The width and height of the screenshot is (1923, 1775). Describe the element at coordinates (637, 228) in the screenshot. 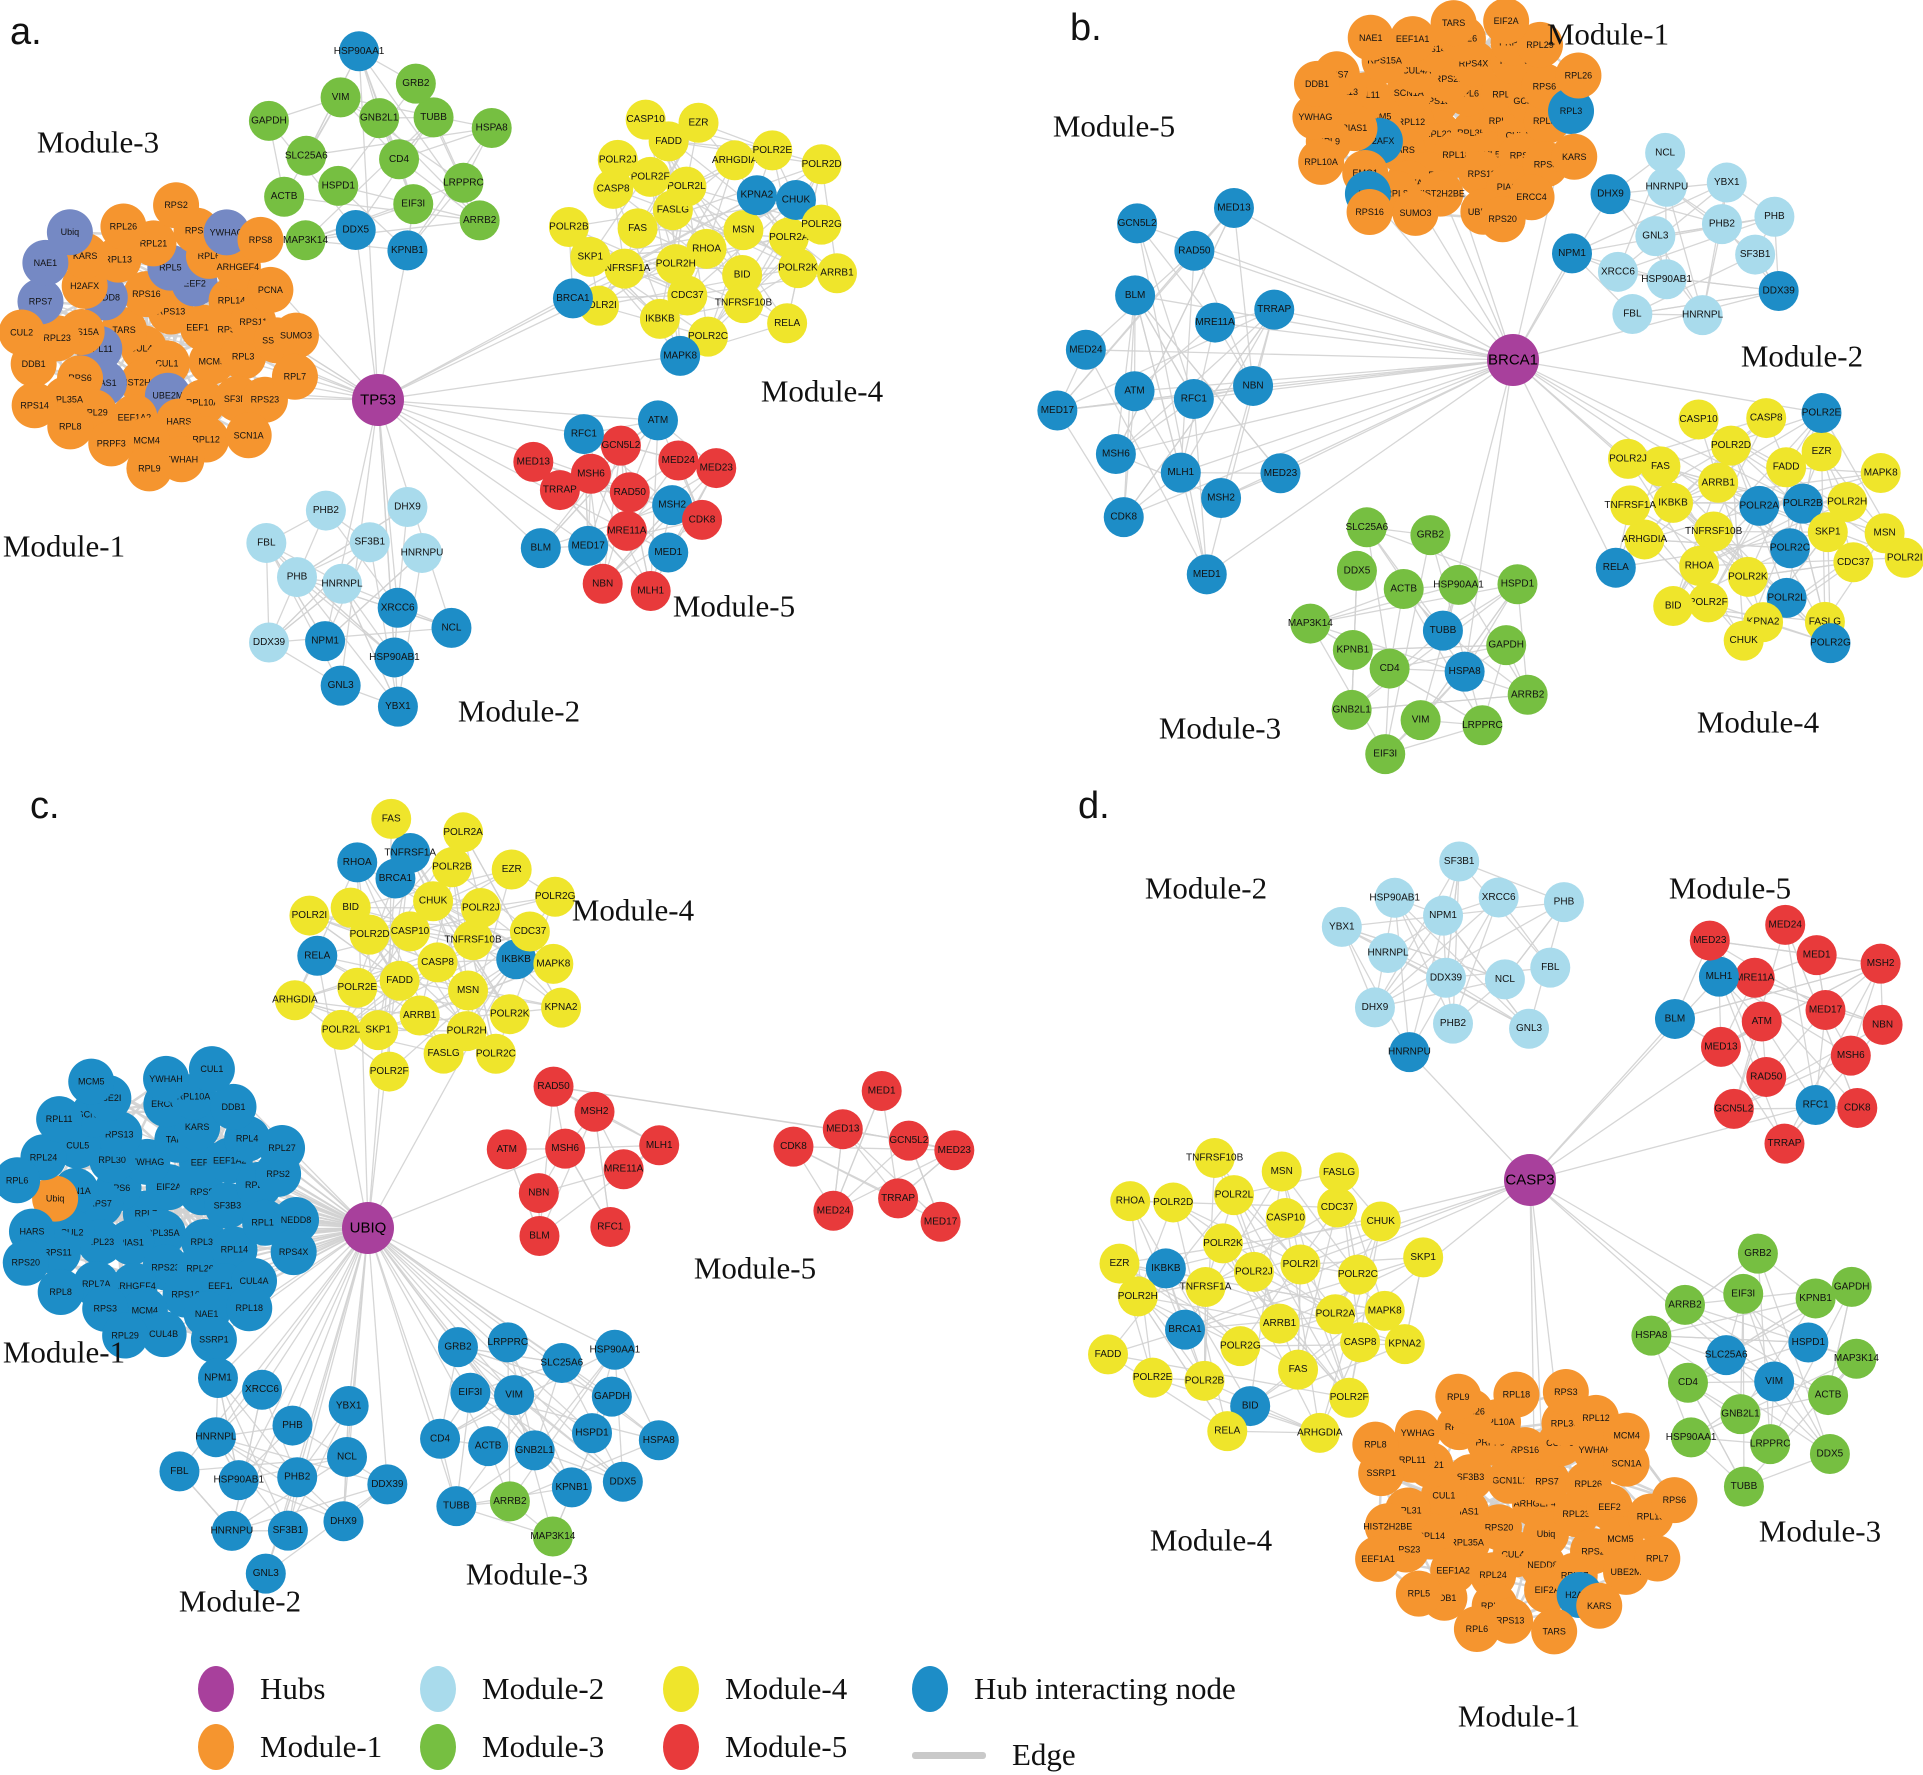

I see `node-FAS: FAS` at that location.